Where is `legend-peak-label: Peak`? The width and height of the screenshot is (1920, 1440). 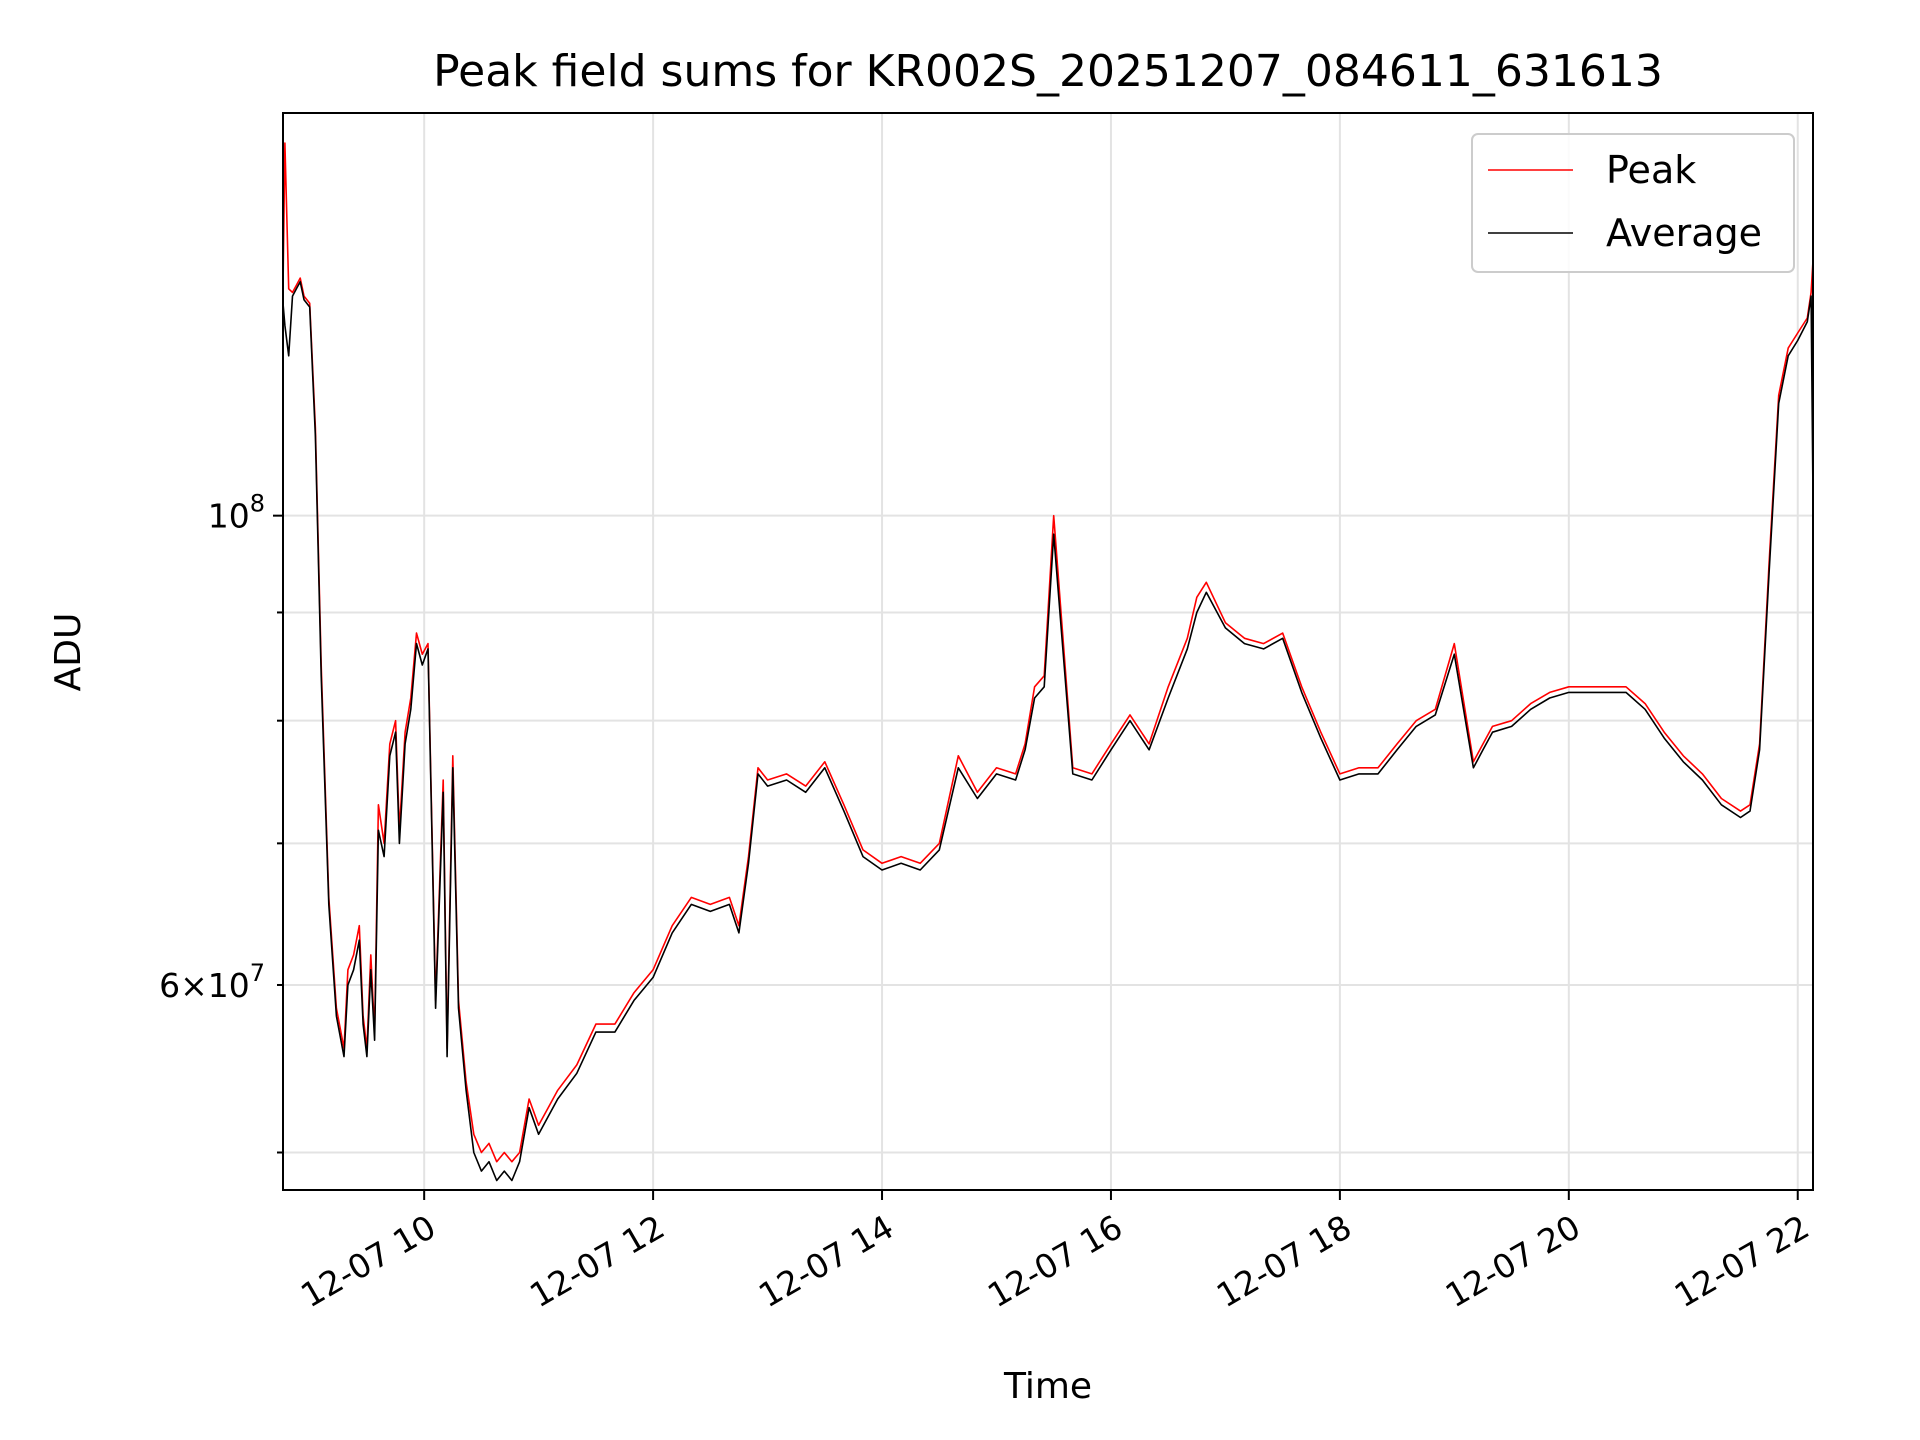
legend-peak-label: Peak is located at coordinates (1651, 170).